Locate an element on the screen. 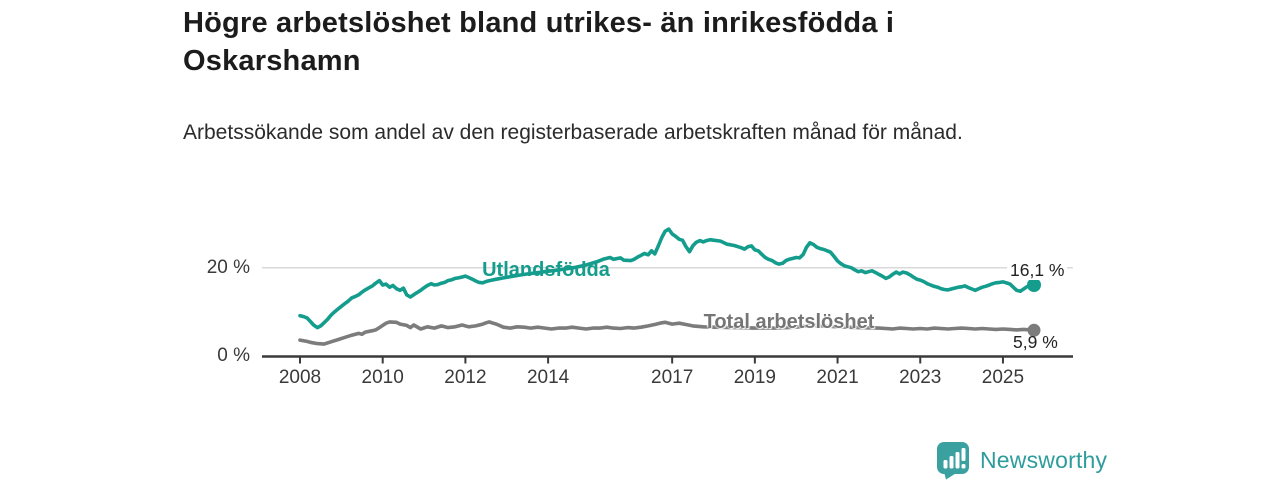  end-value-total: 5,9 % is located at coordinates (1035, 342).